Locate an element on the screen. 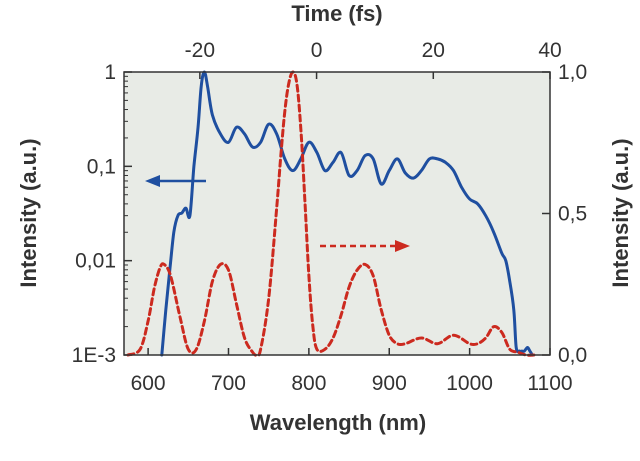  x-axis-title: Wavelength (nm) is located at coordinates (338, 422).